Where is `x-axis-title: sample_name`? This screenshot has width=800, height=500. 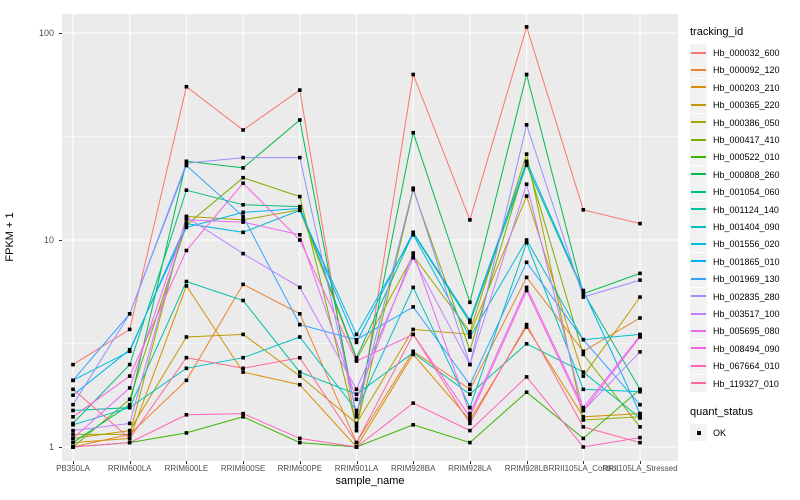 x-axis-title: sample_name is located at coordinates (370, 481).